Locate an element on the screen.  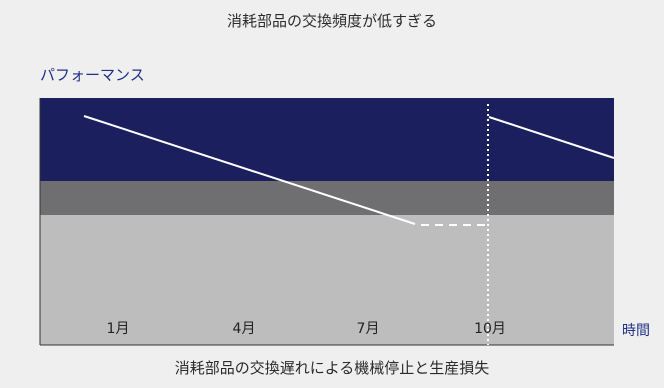
performance-decline-line is located at coordinates (249, 170).